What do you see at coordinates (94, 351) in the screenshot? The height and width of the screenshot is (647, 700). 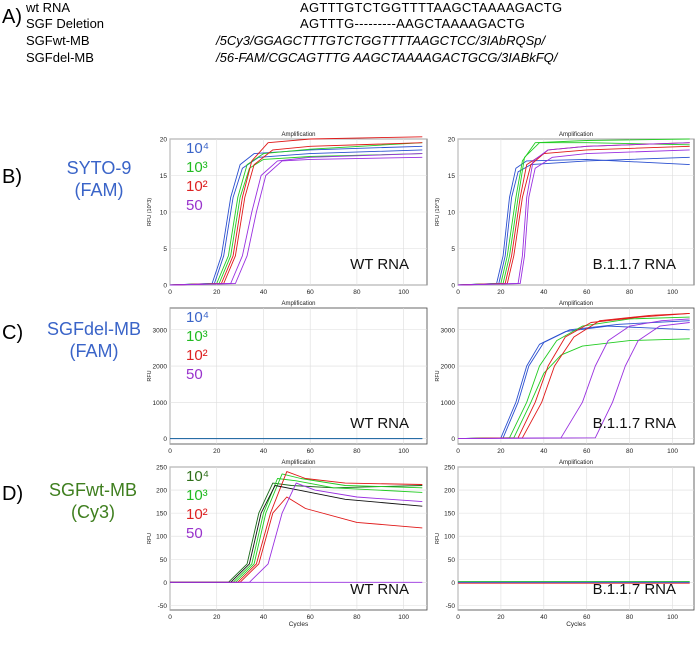 I see `panel-c-title-line2: (FAM)` at bounding box center [94, 351].